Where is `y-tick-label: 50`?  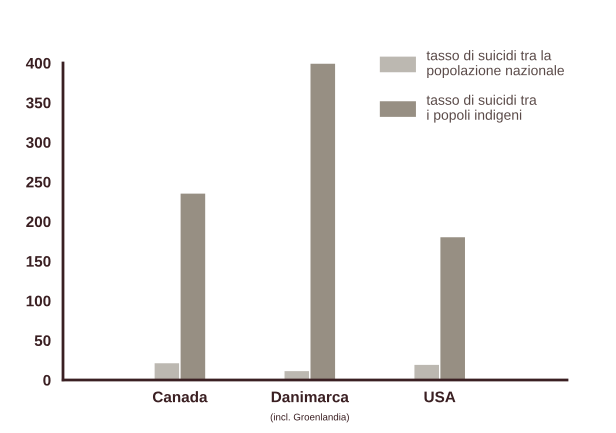
y-tick-label: 50 is located at coordinates (42, 340).